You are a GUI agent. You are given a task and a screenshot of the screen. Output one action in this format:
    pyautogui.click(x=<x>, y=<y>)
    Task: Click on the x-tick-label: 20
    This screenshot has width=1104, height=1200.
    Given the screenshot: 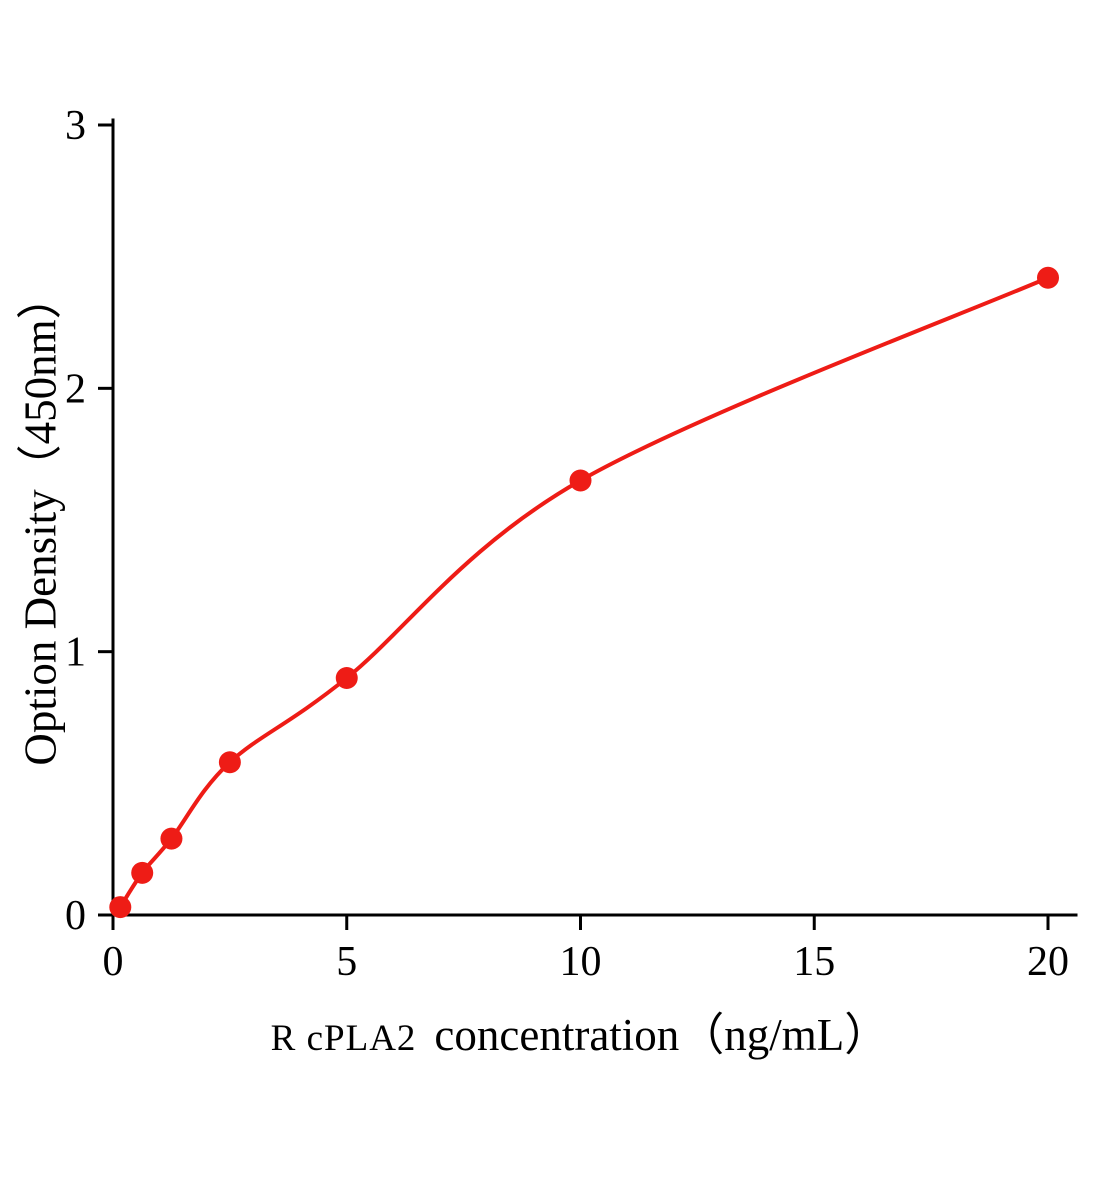 What is the action you would take?
    pyautogui.click(x=1048, y=962)
    